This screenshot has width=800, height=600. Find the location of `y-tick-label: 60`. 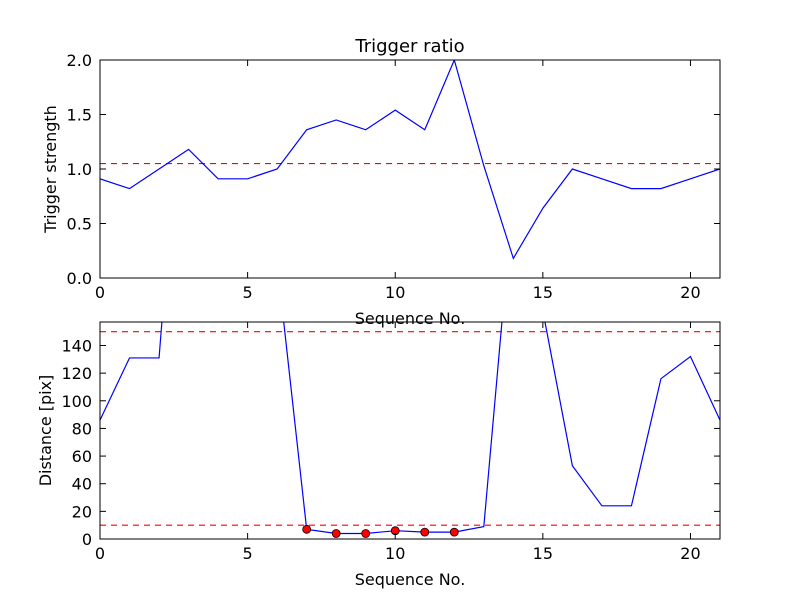

y-tick-label: 60 is located at coordinates (82, 456).